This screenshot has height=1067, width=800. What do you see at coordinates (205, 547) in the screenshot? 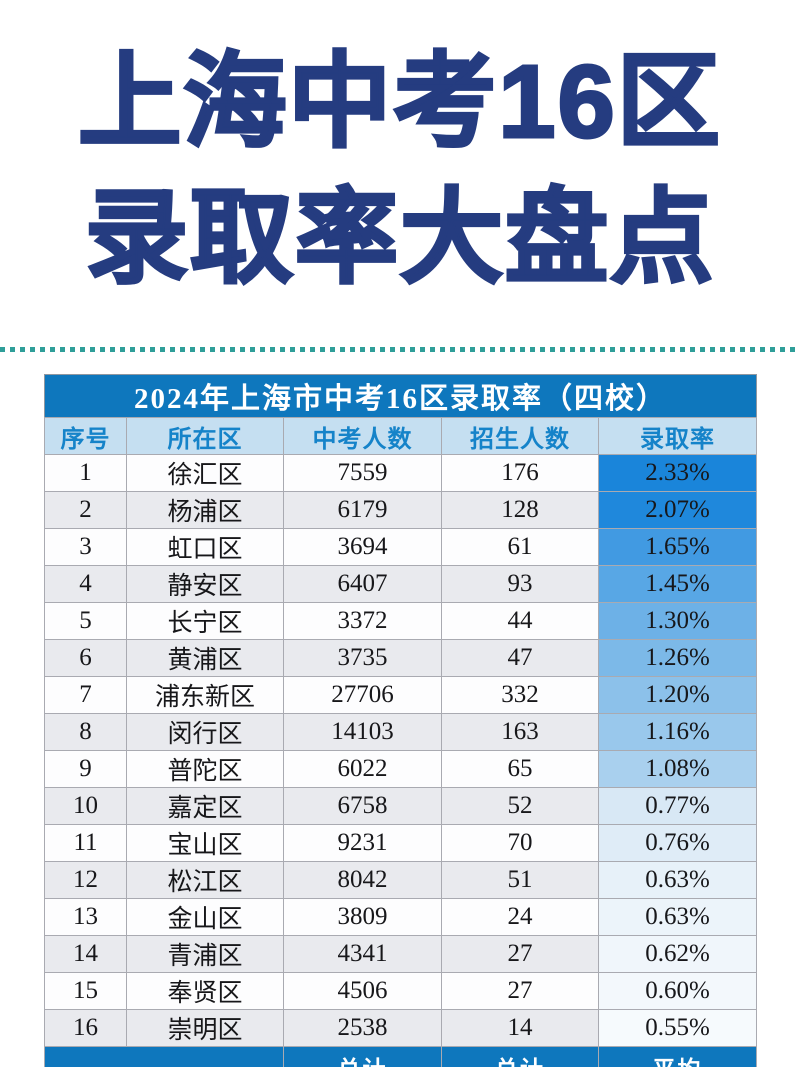
I see `cell-district: 虹口区` at bounding box center [205, 547].